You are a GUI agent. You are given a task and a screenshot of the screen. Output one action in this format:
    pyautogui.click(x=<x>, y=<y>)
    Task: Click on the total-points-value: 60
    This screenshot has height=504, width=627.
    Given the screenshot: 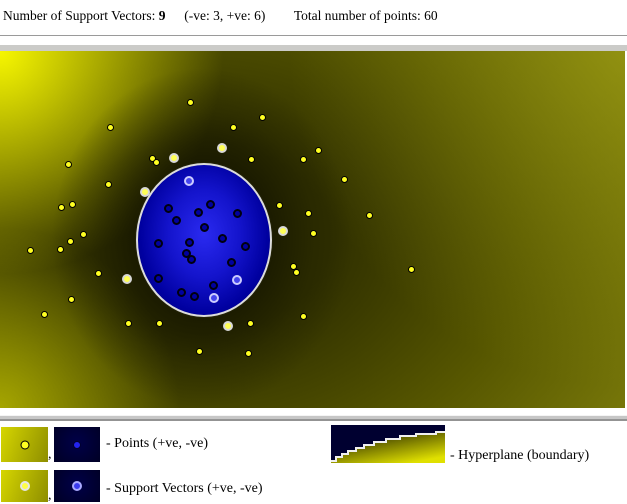 What is the action you would take?
    pyautogui.click(x=431, y=15)
    